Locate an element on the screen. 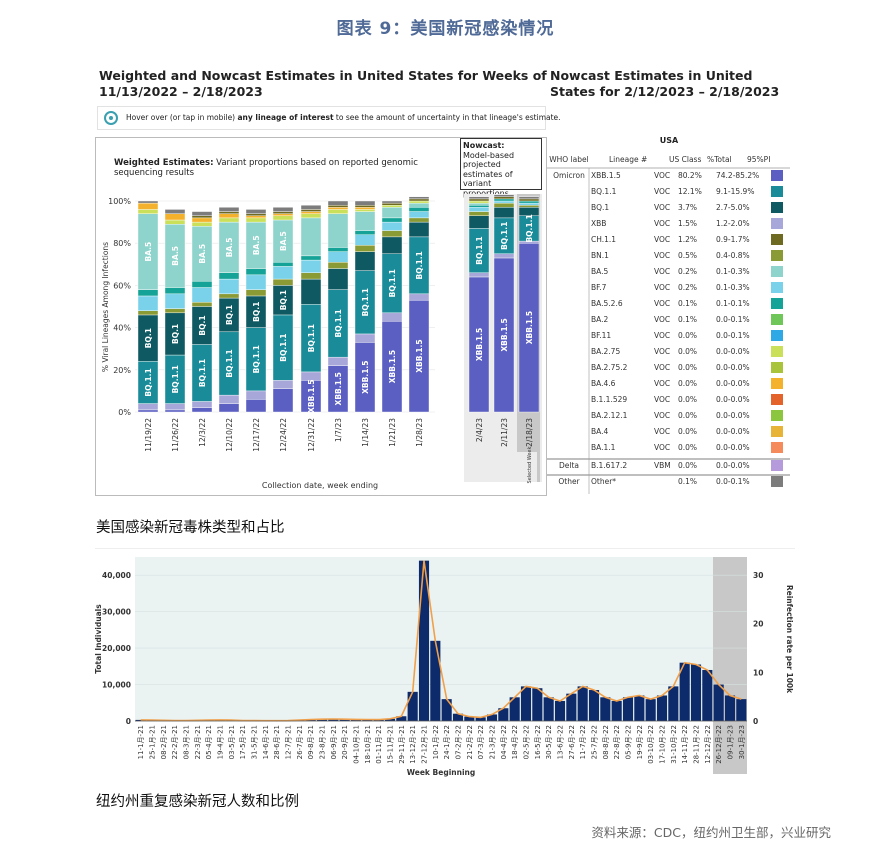 The image size is (891, 859). table-lineage: CH.1.1 is located at coordinates (603, 239).